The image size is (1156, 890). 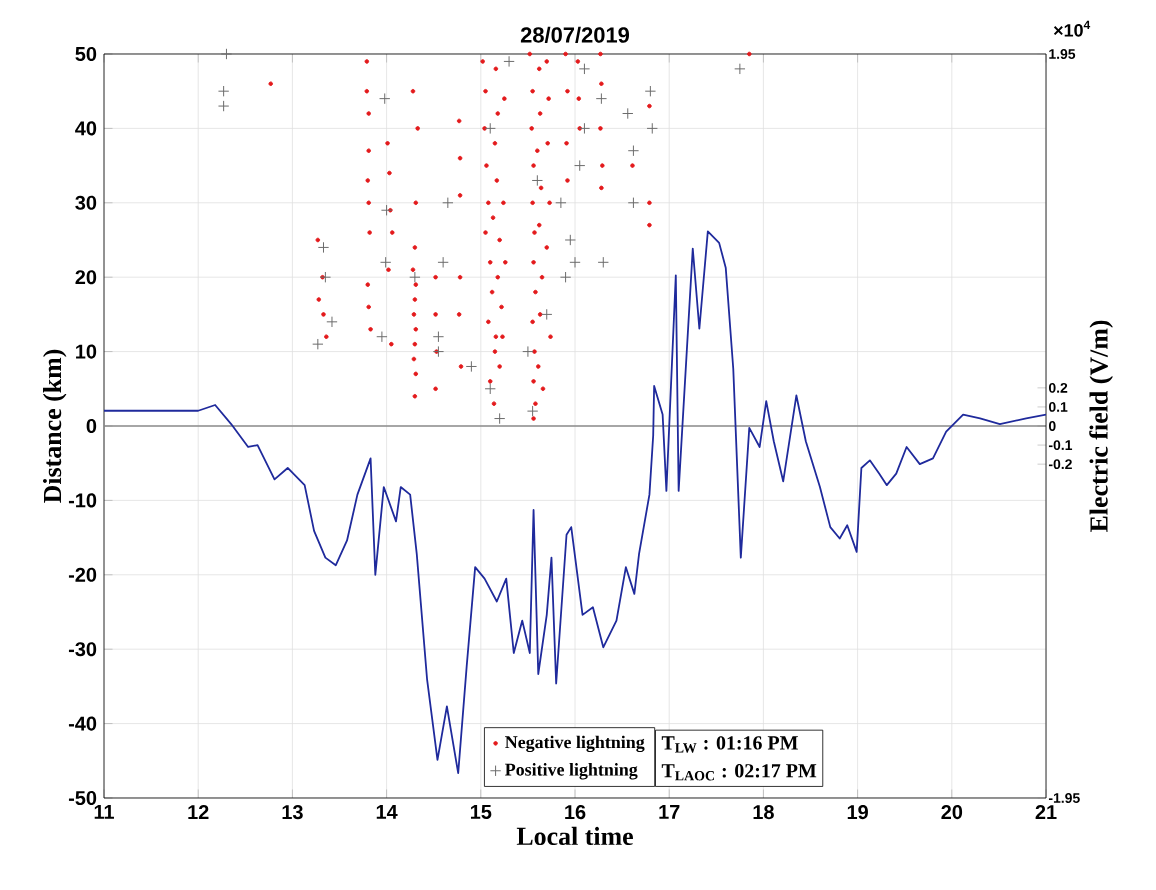 What do you see at coordinates (104, 812) in the screenshot?
I see `x-tick-label: 11` at bounding box center [104, 812].